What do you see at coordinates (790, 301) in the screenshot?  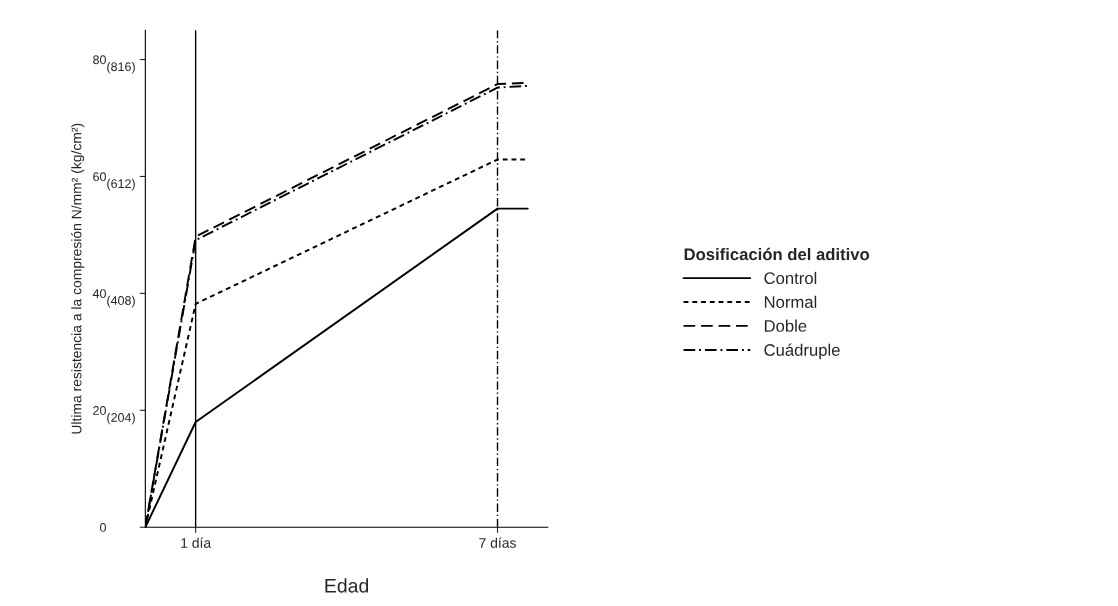 I see `legend-label: Normal` at bounding box center [790, 301].